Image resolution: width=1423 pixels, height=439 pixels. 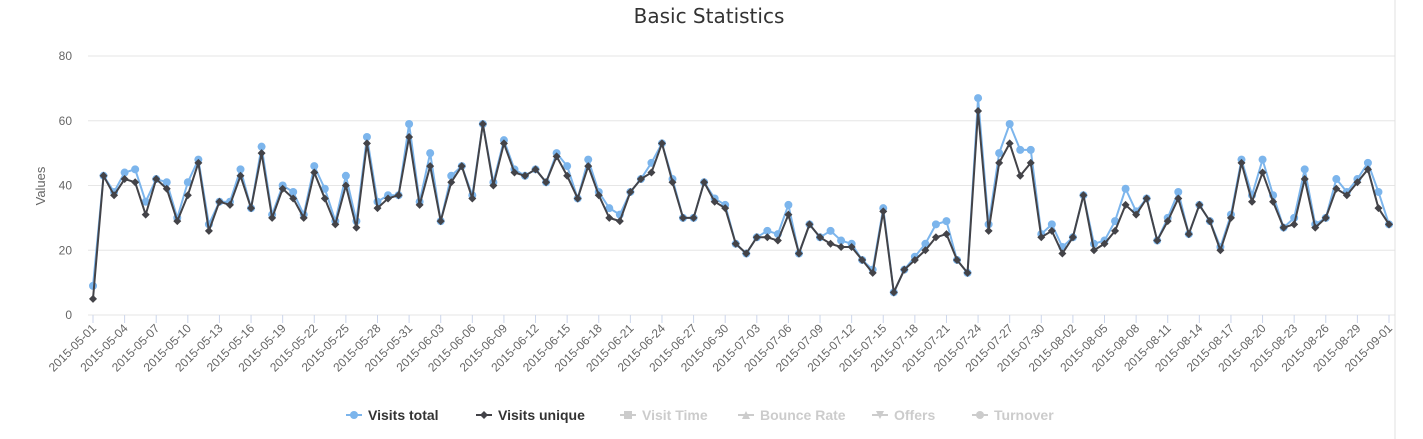 I want to click on legend-item-offers: Offers, so click(x=903, y=415).